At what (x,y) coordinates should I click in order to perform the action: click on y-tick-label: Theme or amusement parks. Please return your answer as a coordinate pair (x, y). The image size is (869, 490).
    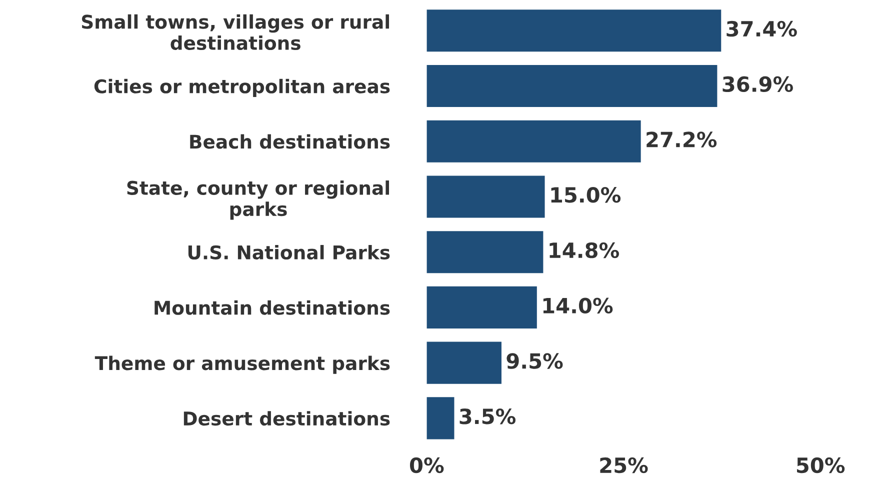
    Looking at the image, I should click on (242, 365).